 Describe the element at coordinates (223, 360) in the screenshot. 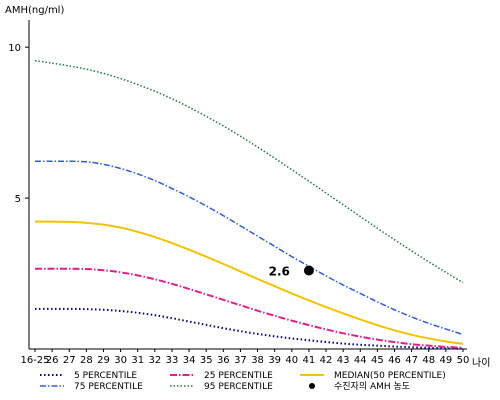

I see `x-tick-label: 36` at that location.